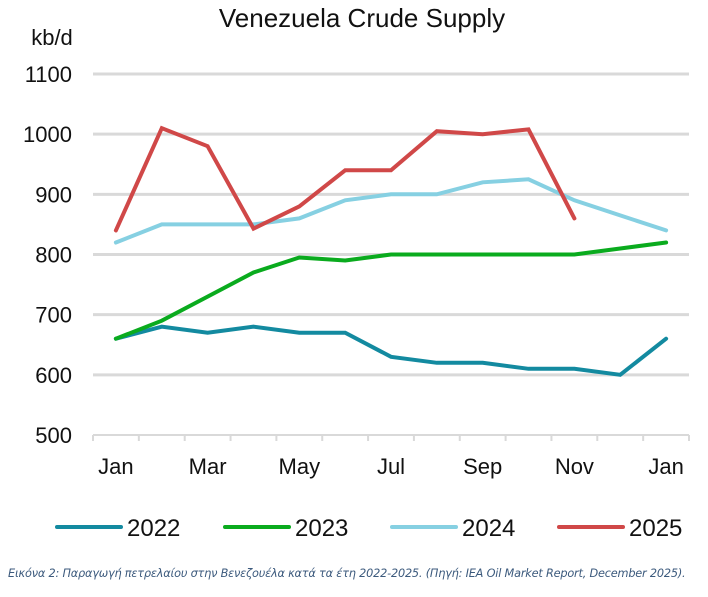 This screenshot has width=708, height=597. Describe the element at coordinates (117, 528) in the screenshot. I see `legend-item-2022: 2022` at that location.